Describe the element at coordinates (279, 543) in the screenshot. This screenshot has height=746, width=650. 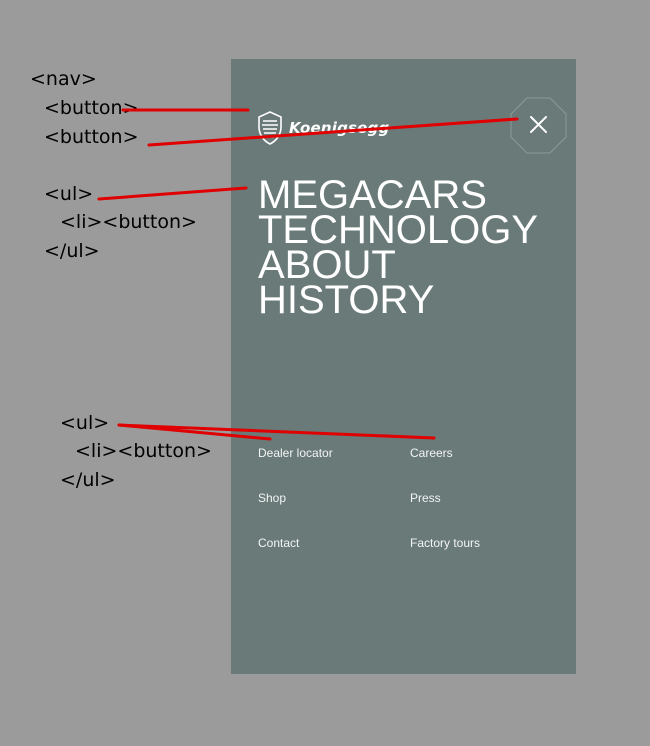
I see `link-contact: Contact` at that location.